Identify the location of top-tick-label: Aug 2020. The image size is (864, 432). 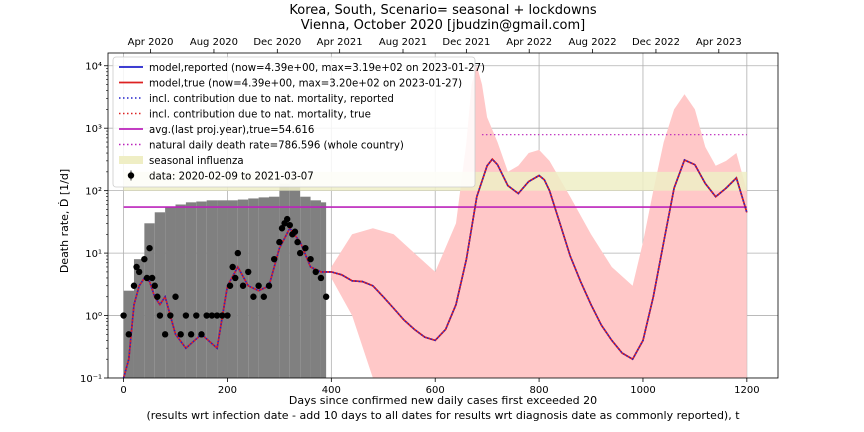
(214, 42).